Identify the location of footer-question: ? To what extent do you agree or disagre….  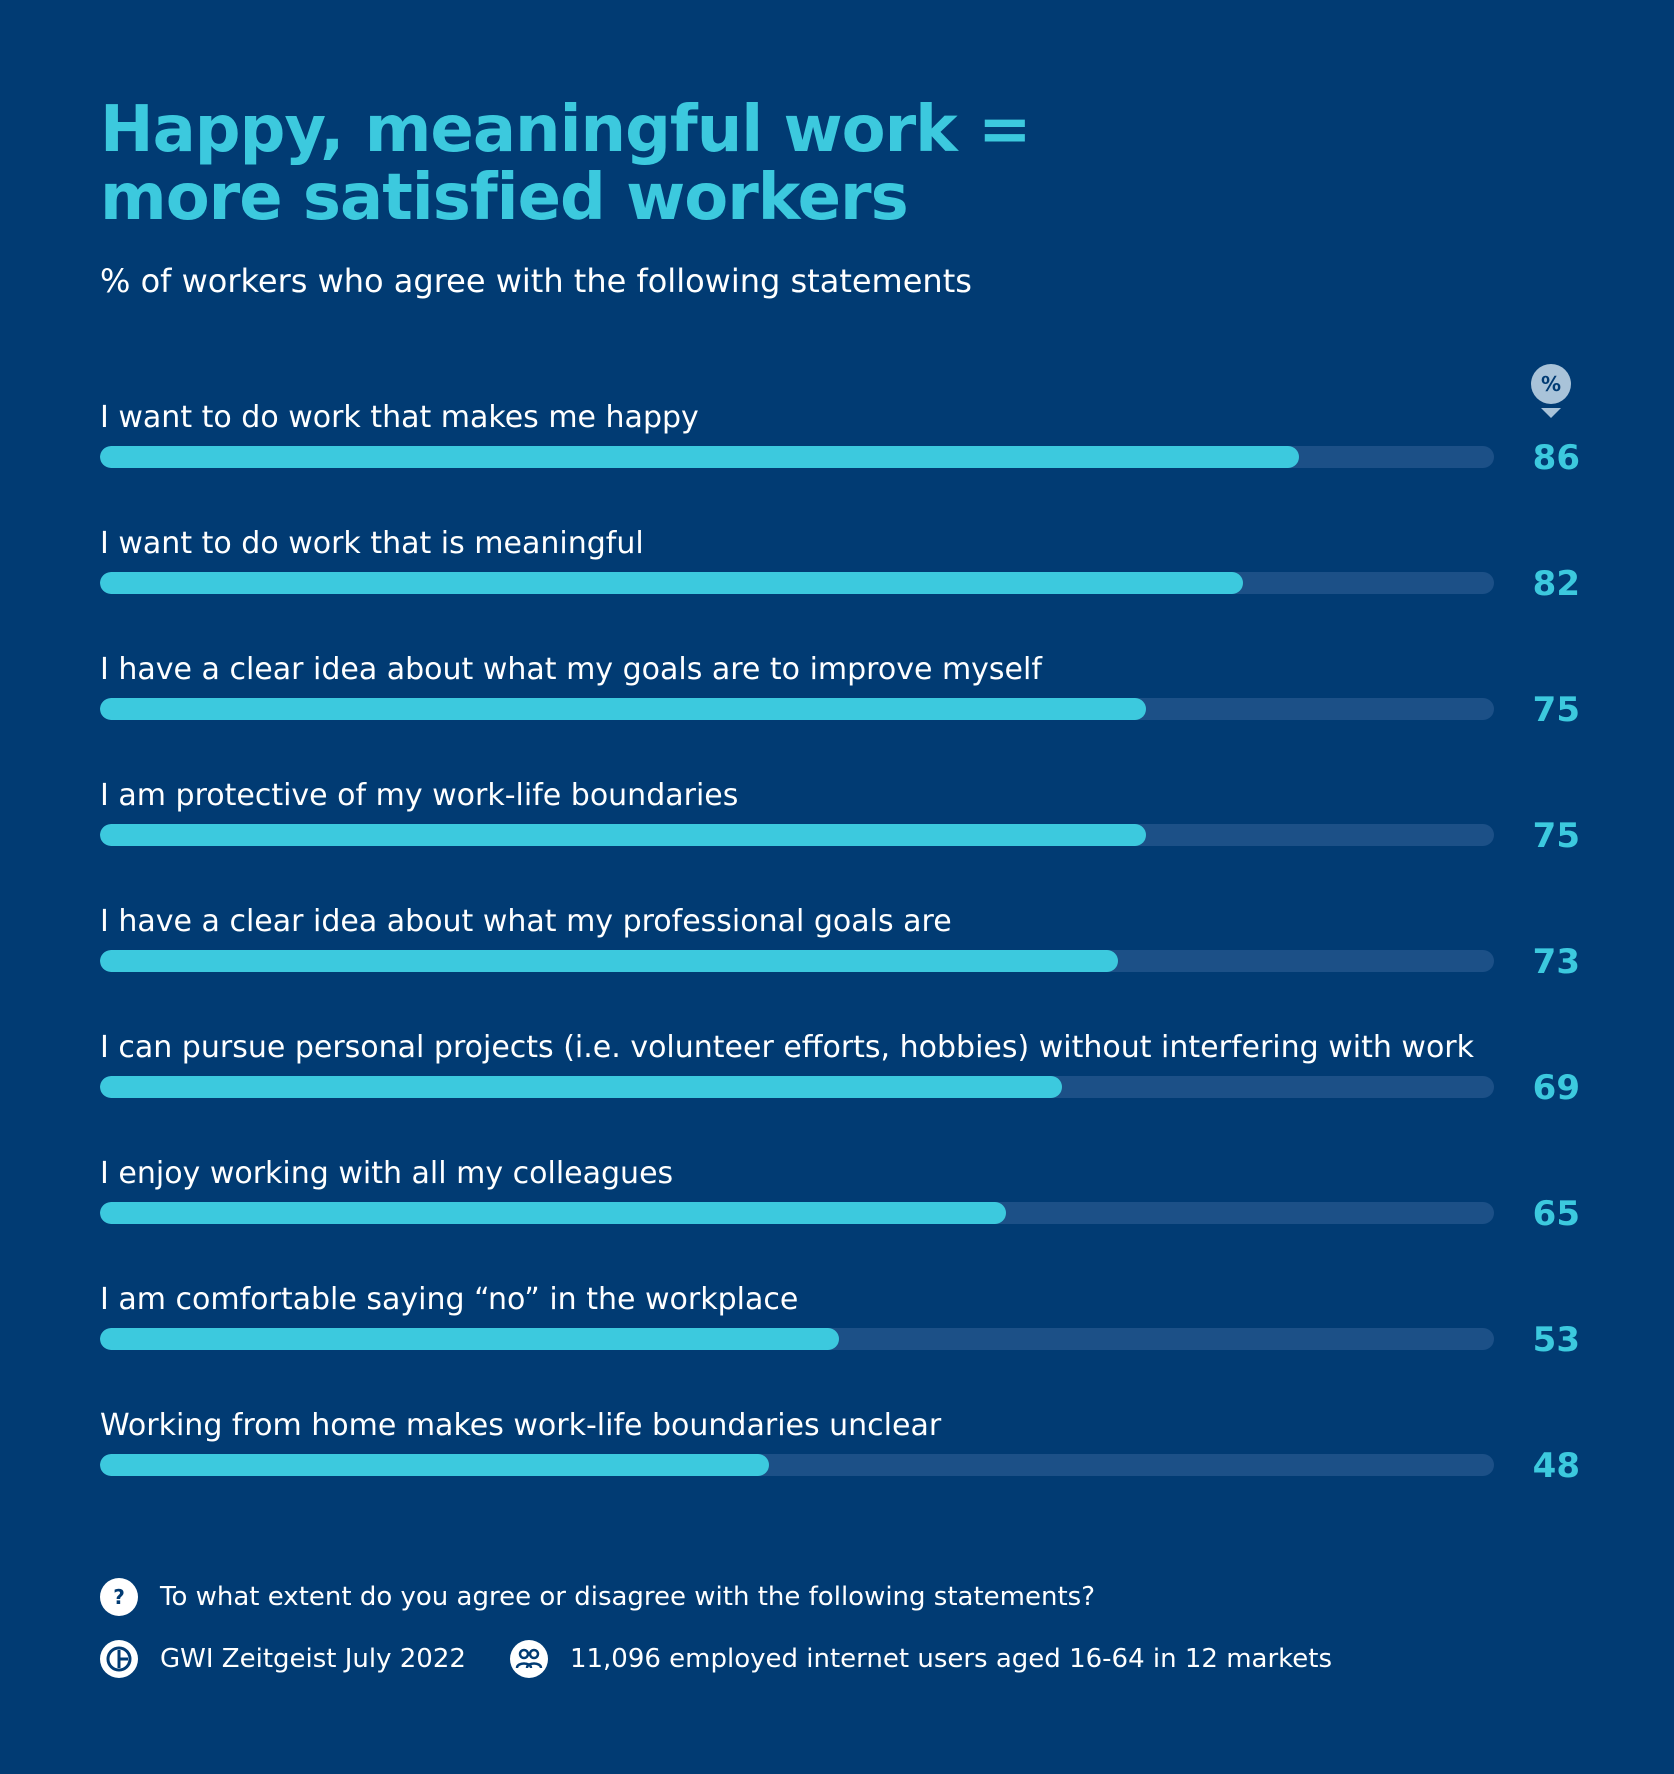
(597, 1597).